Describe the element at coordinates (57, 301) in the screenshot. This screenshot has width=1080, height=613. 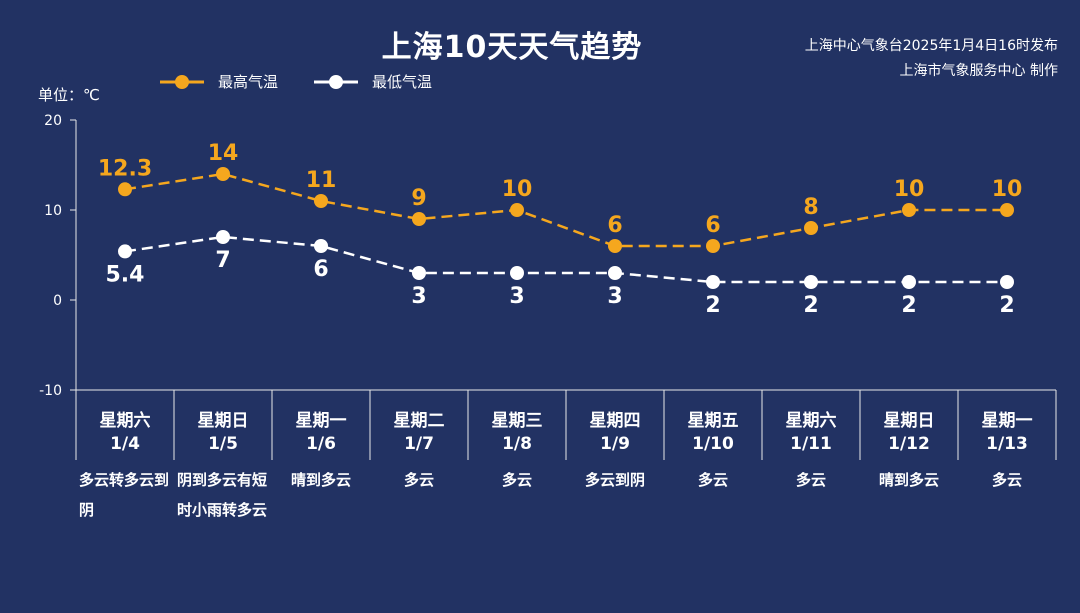
I see `y-tick-label: 0` at that location.